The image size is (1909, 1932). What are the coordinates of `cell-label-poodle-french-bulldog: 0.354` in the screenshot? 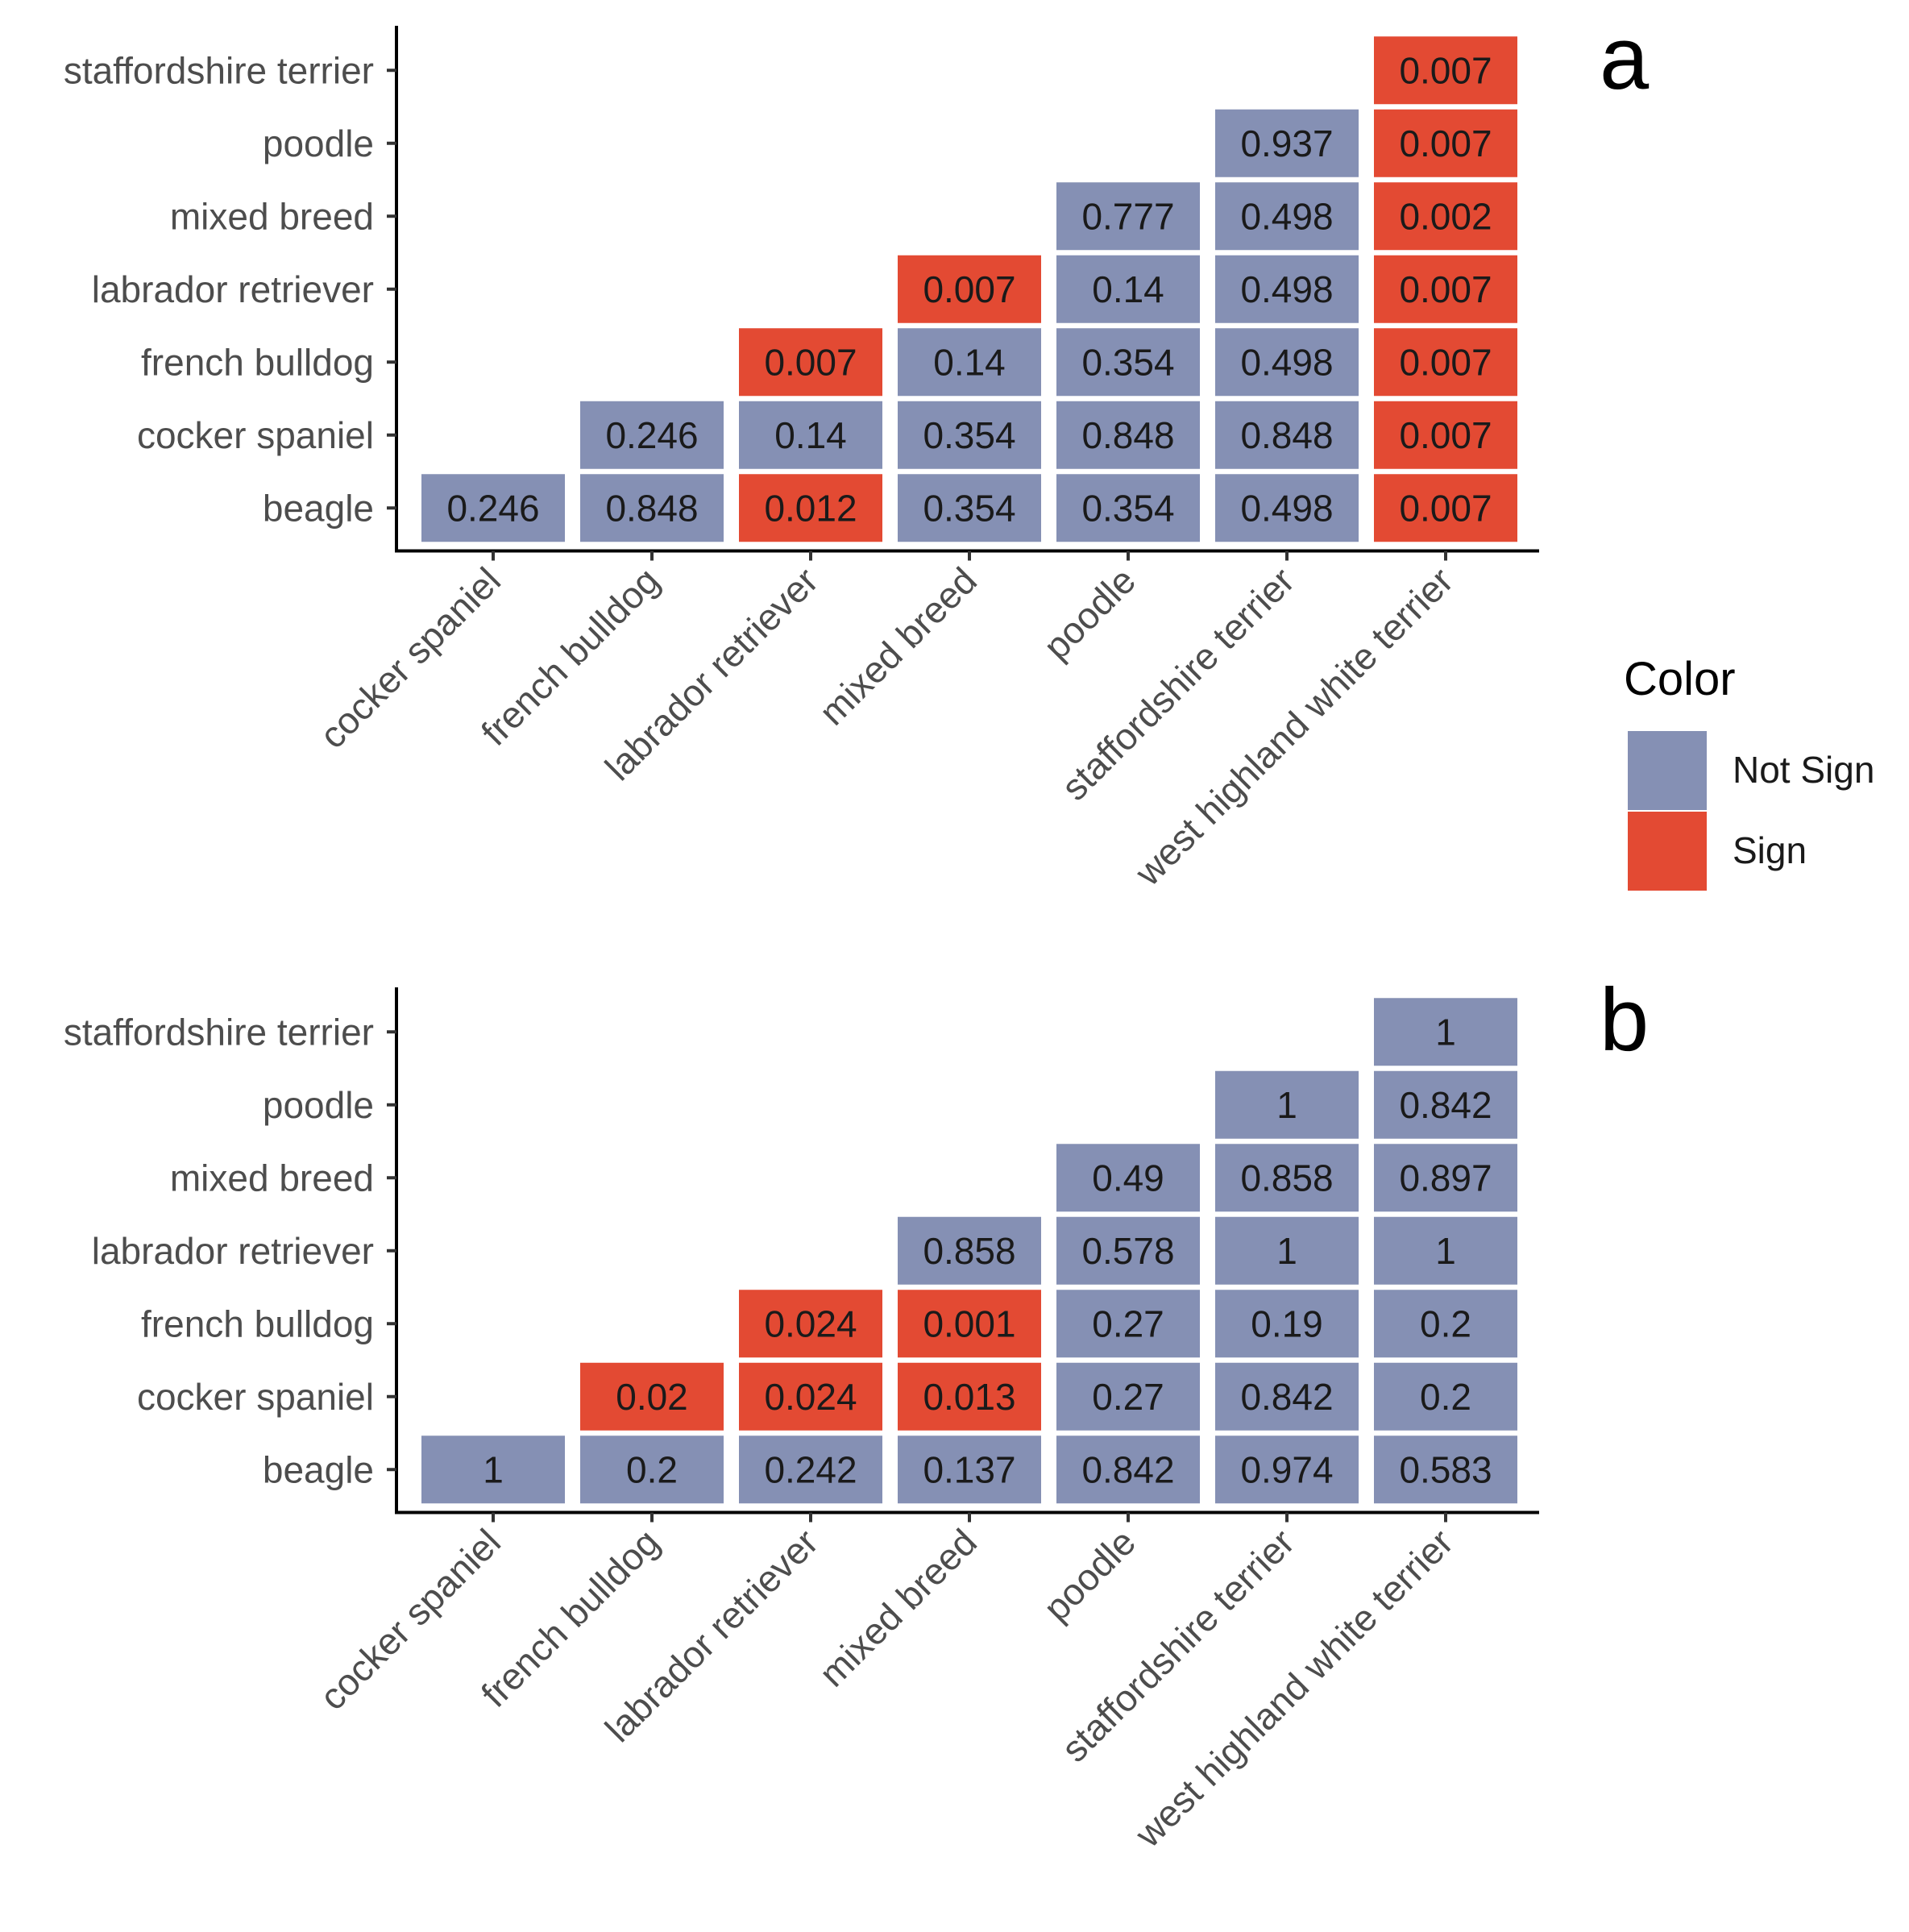 It's located at (1127, 362).